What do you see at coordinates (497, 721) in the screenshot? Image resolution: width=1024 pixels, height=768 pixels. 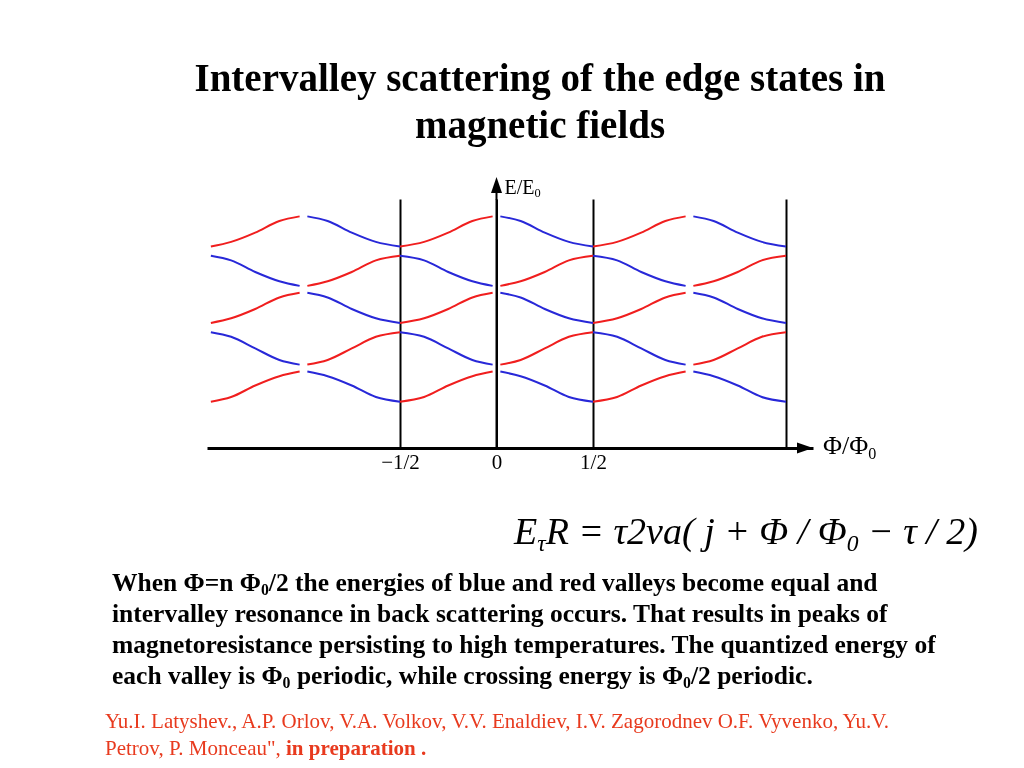 I see `text: Yu.I. Latyshev., A.P. Orlov, V.A. Volkov, V.V. Enaldiev, I.V. Zagorodnev O.F. Vyvenko, Yu.V.` at bounding box center [497, 721].